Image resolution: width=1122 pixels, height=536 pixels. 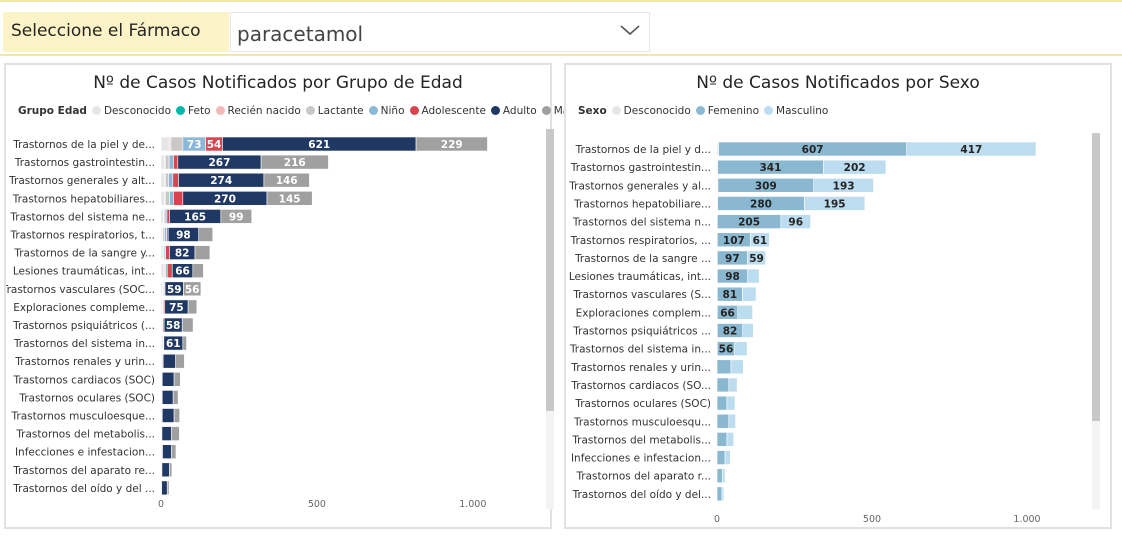 I want to click on data-label: 270, so click(x=225, y=199).